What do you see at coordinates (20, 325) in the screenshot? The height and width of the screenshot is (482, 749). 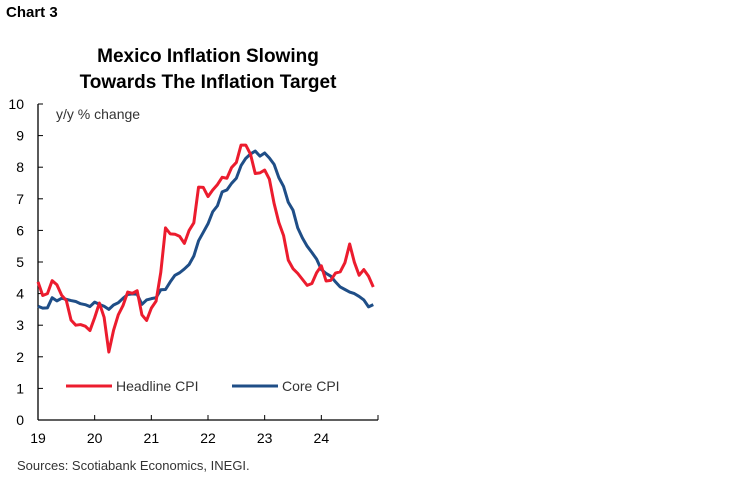 I see `y-tick-label: 3` at bounding box center [20, 325].